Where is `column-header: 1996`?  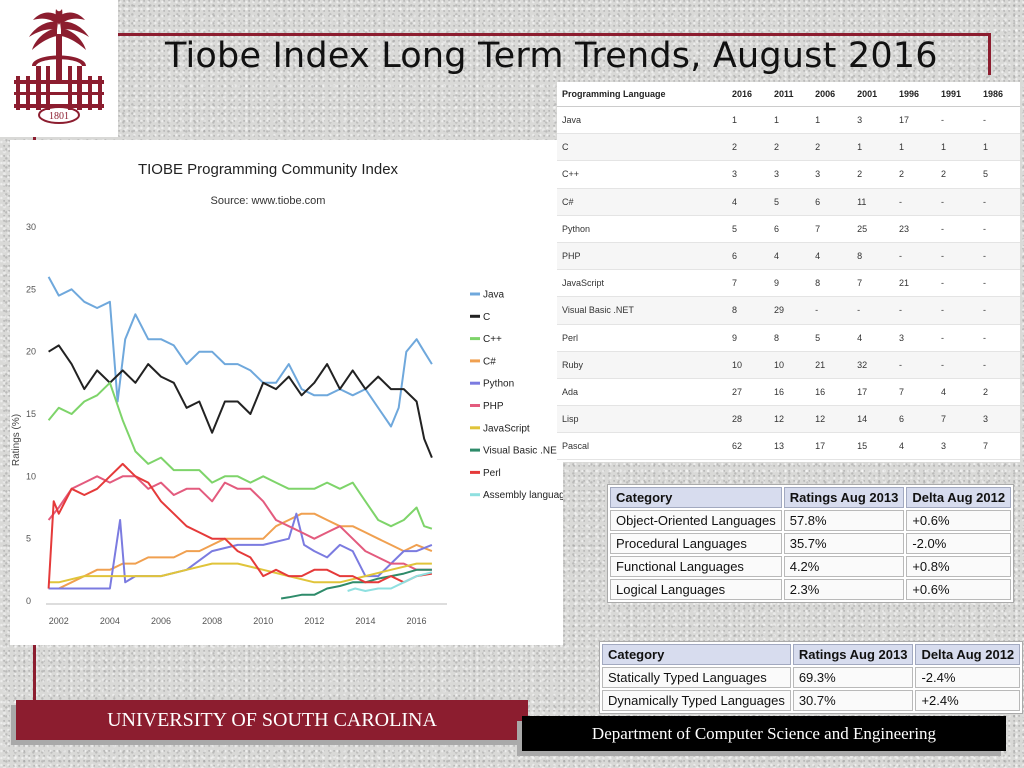
column-header: 1996 is located at coordinates (915, 94).